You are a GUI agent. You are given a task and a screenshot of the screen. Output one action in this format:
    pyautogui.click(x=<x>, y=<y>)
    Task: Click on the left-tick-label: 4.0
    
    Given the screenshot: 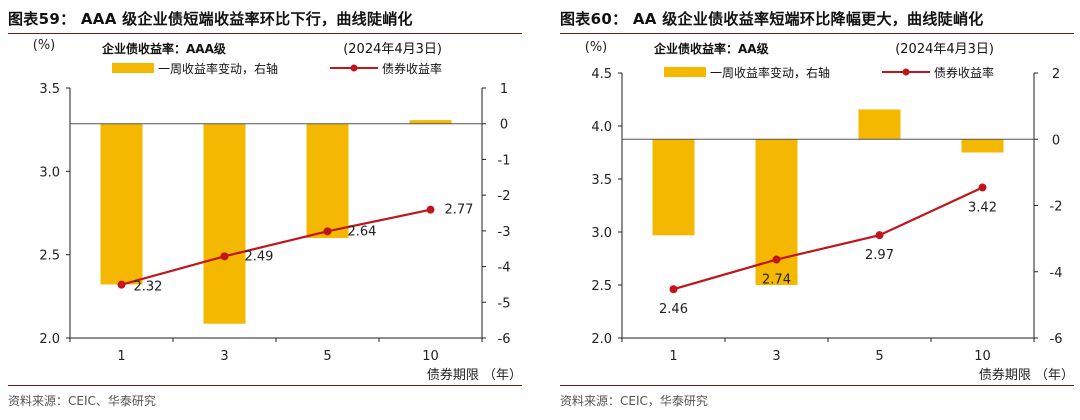 What is the action you would take?
    pyautogui.click(x=601, y=127)
    